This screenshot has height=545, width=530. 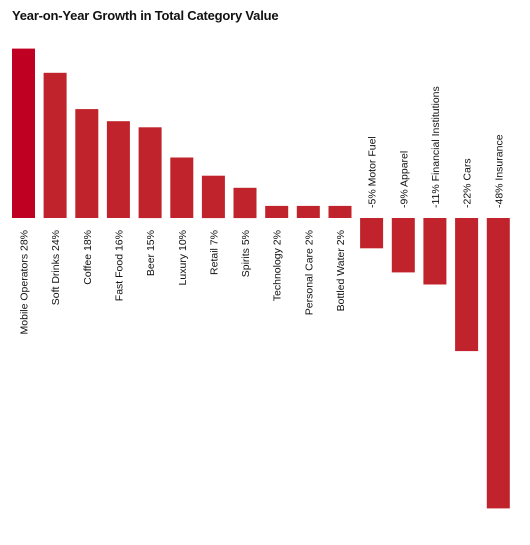 I want to click on bar-label-luxury: Luxury 10%, so click(x=183, y=257).